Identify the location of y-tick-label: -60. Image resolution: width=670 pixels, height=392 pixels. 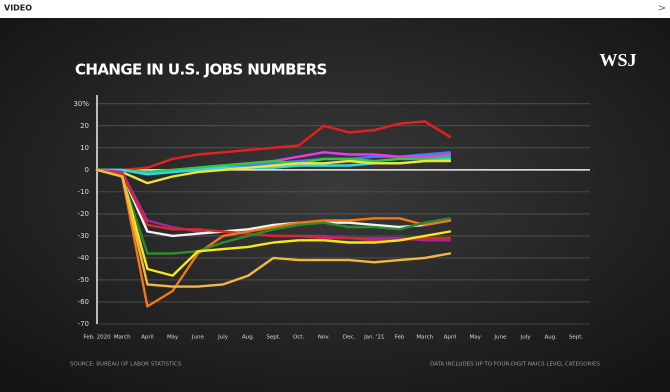
(83, 302).